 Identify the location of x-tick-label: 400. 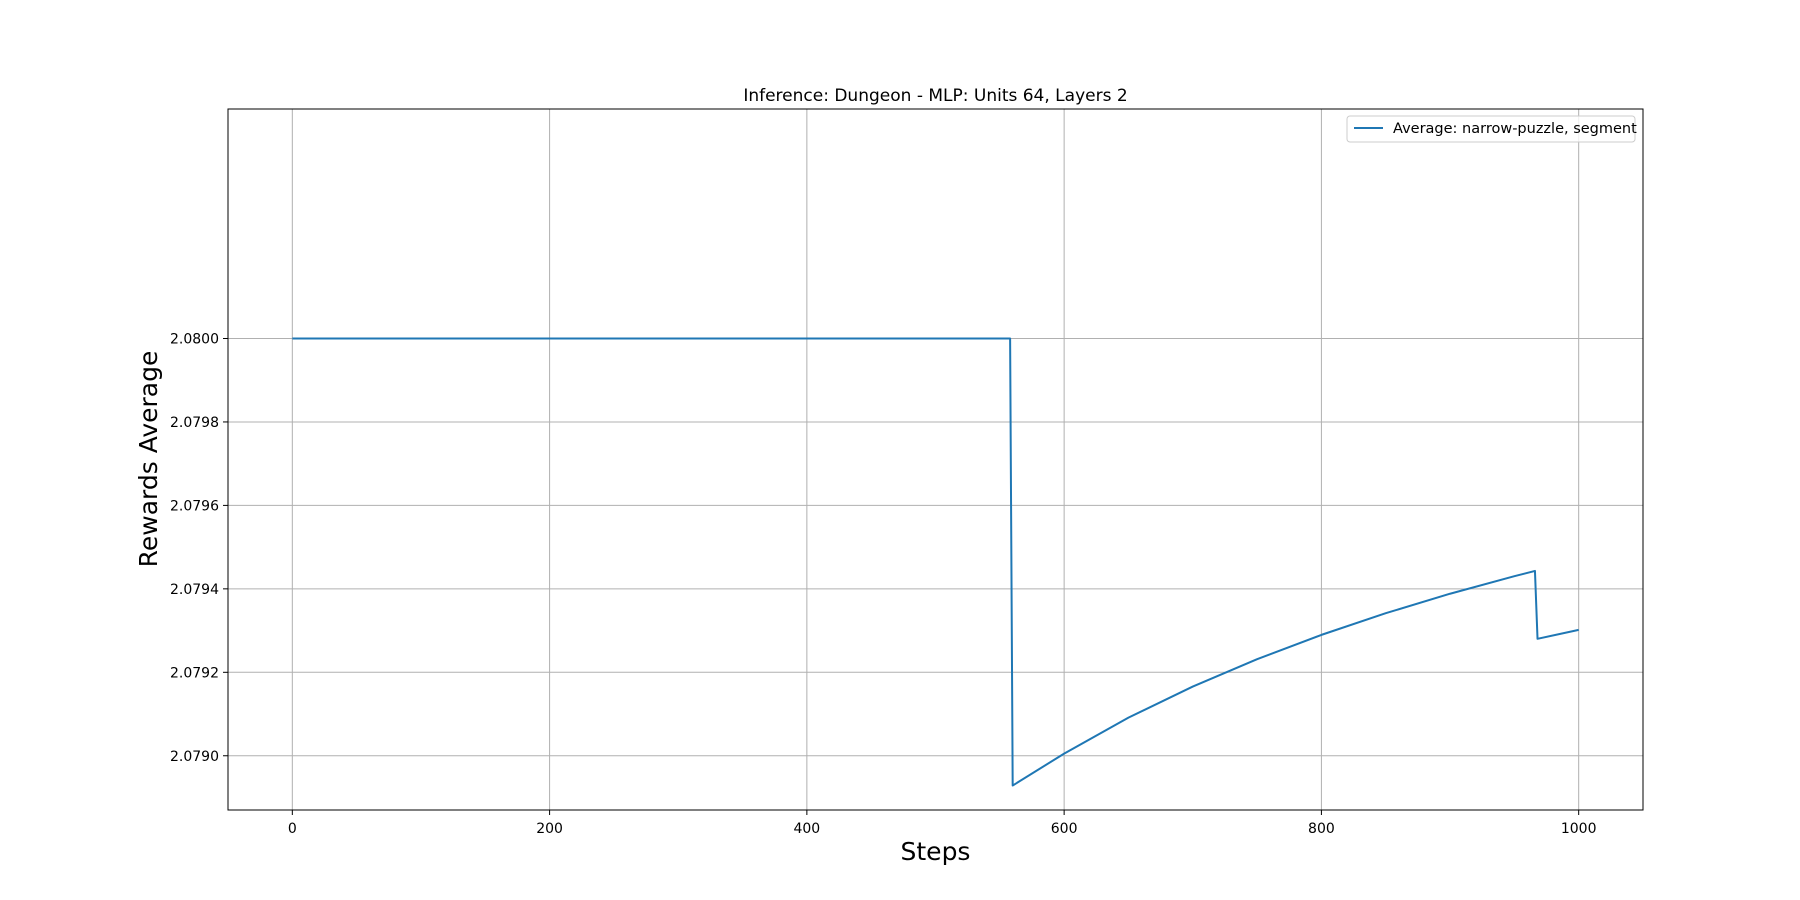
(806, 829).